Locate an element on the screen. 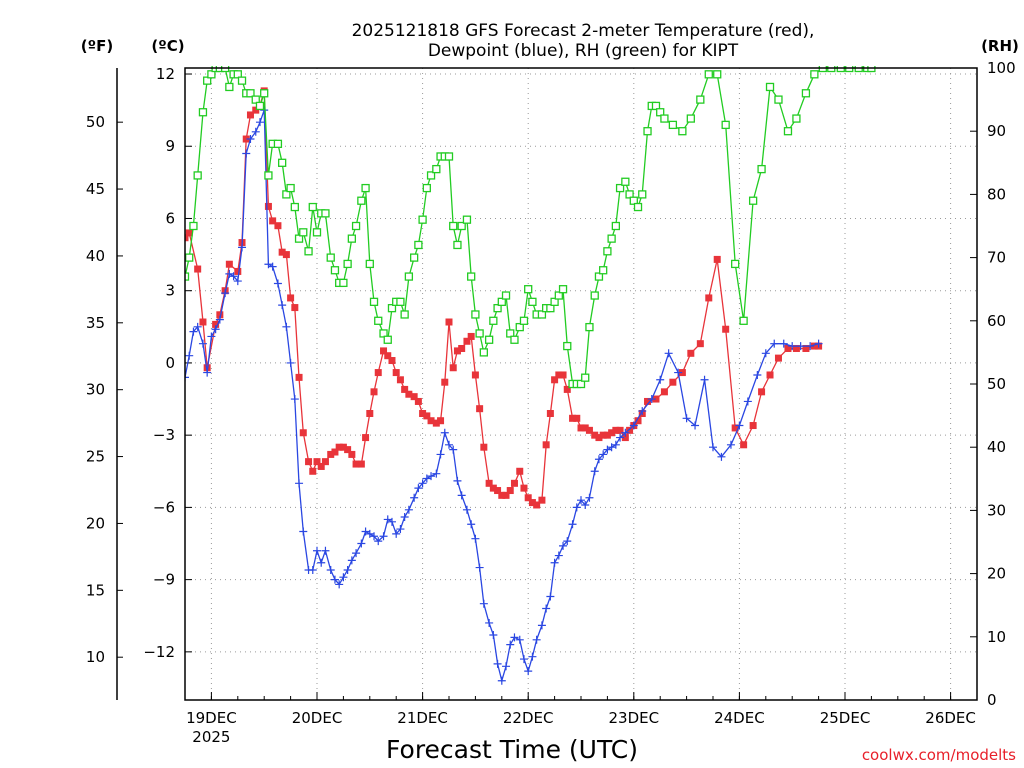  celsius-axis: 12 9 6 3 0 −3 −6 −9 −12 is located at coordinates (167, 363).